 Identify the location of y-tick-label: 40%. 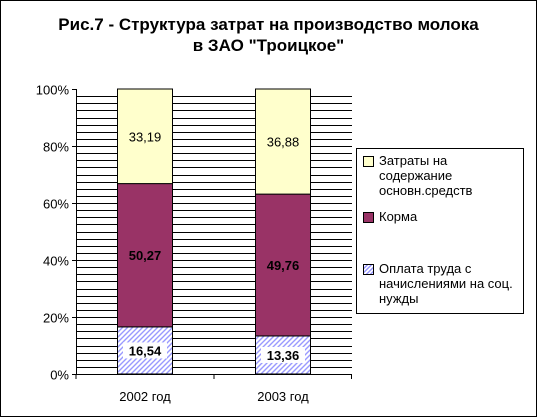
(56, 261).